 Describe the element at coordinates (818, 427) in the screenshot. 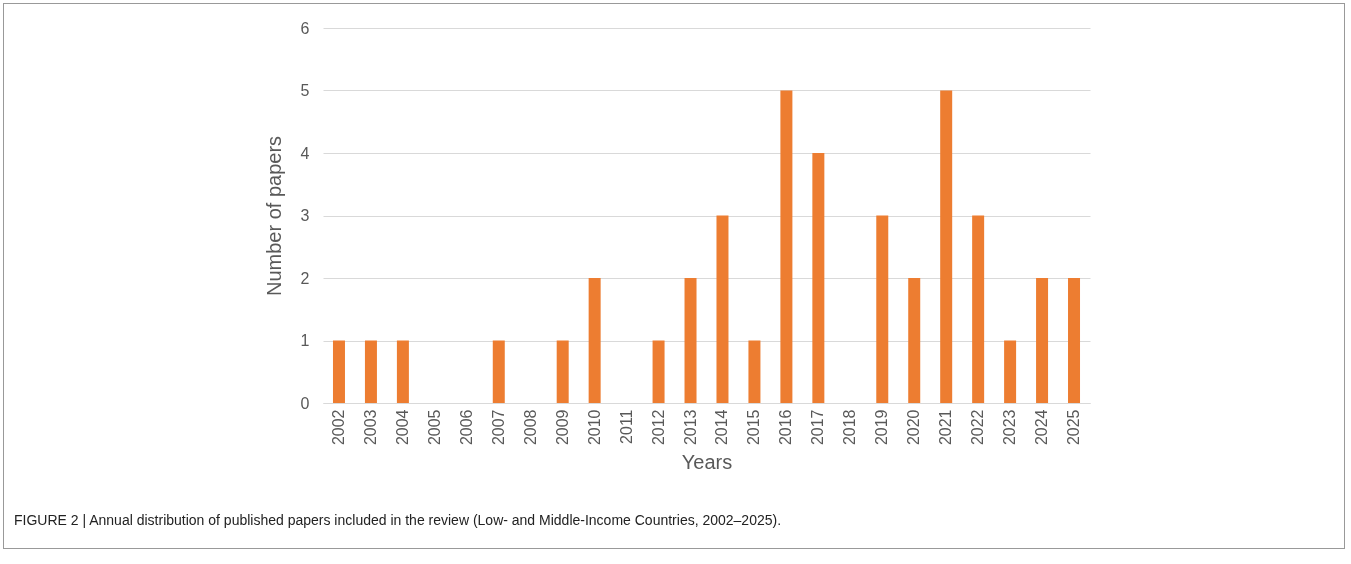

I see `x-tick-label: 2017` at that location.